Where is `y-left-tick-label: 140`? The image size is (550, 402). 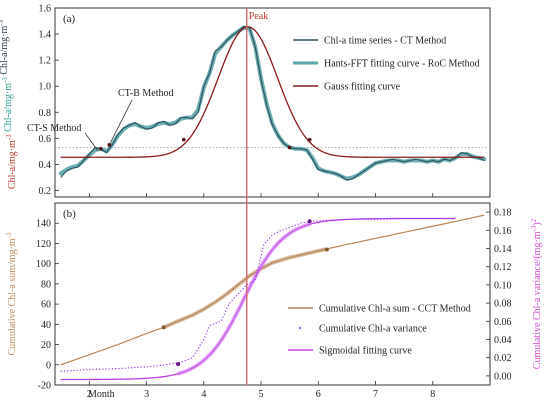 y-left-tick-label: 140 is located at coordinates (43, 224).